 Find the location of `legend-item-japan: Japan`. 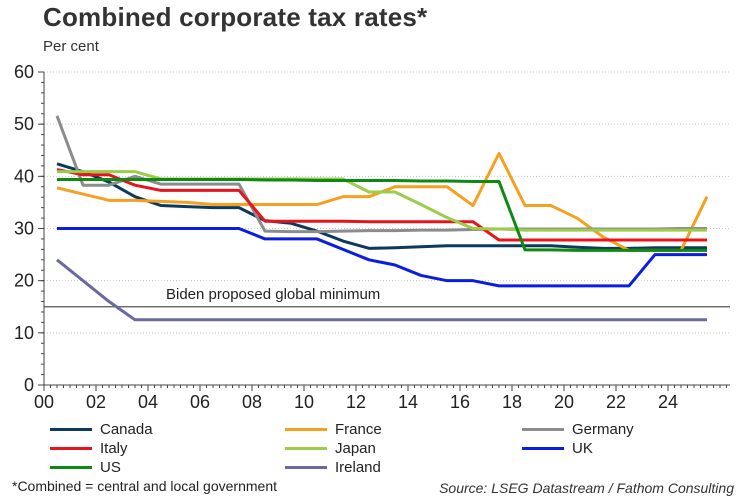

legend-item-japan: Japan is located at coordinates (330, 448).